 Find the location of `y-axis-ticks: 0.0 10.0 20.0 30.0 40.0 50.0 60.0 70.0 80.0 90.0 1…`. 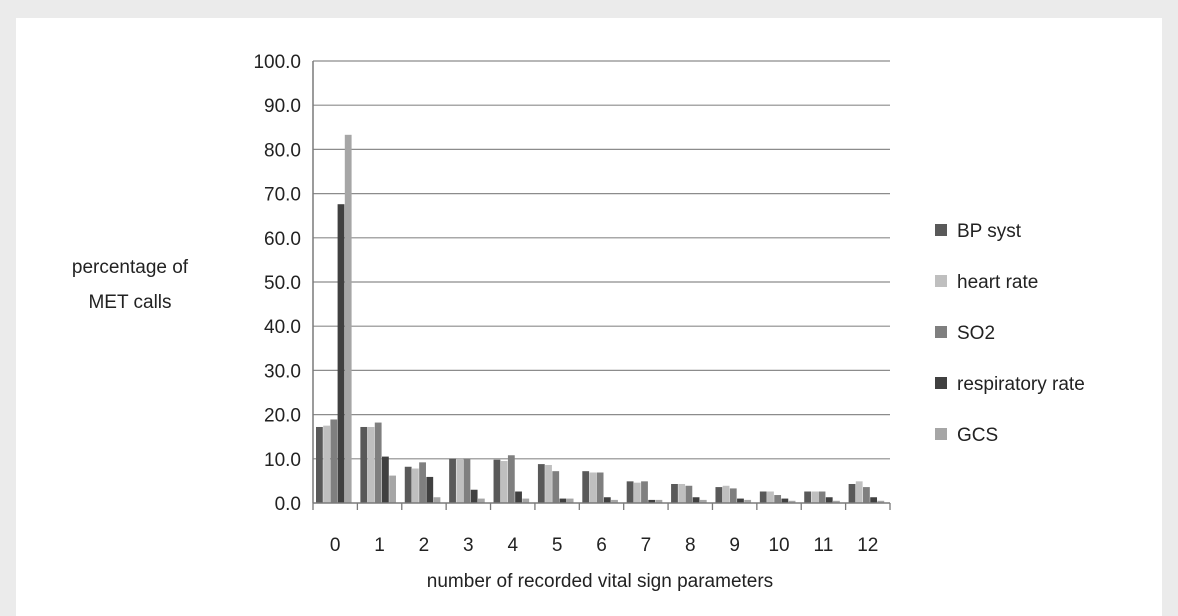

y-axis-ticks: 0.0 10.0 20.0 30.0 40.0 50.0 60.0 70.0 80.0 90.0 1… is located at coordinates (277, 283).